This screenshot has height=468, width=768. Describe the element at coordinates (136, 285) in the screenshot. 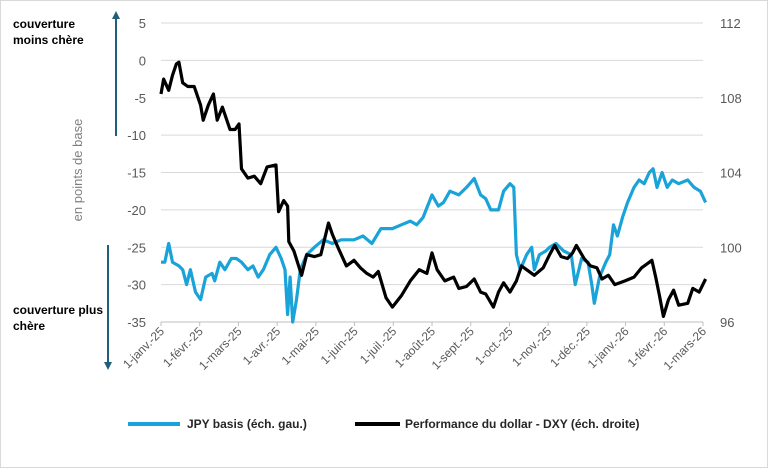

I see `left-tick-label: -30` at that location.